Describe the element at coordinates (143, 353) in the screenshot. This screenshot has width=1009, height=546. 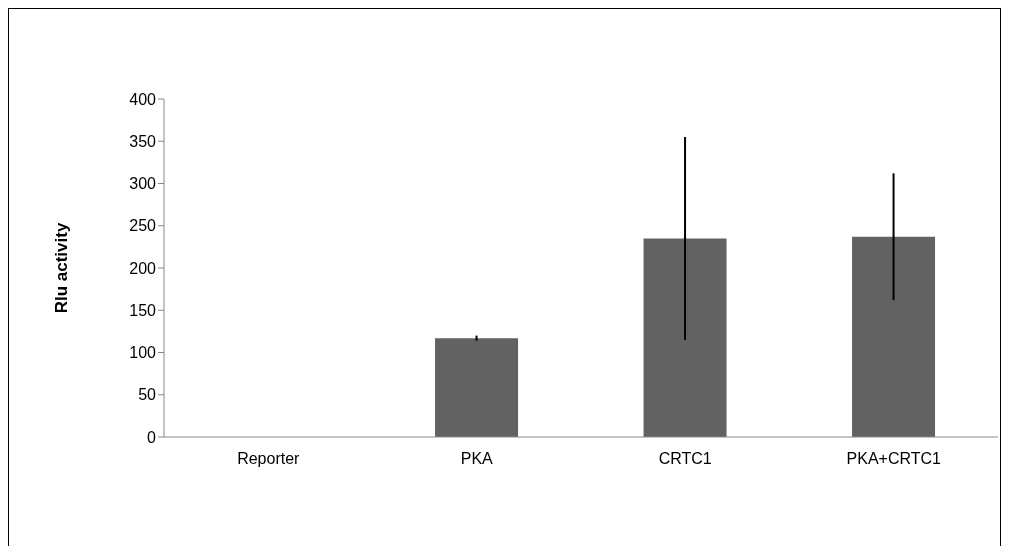
I see `y-tick-label: 100` at that location.